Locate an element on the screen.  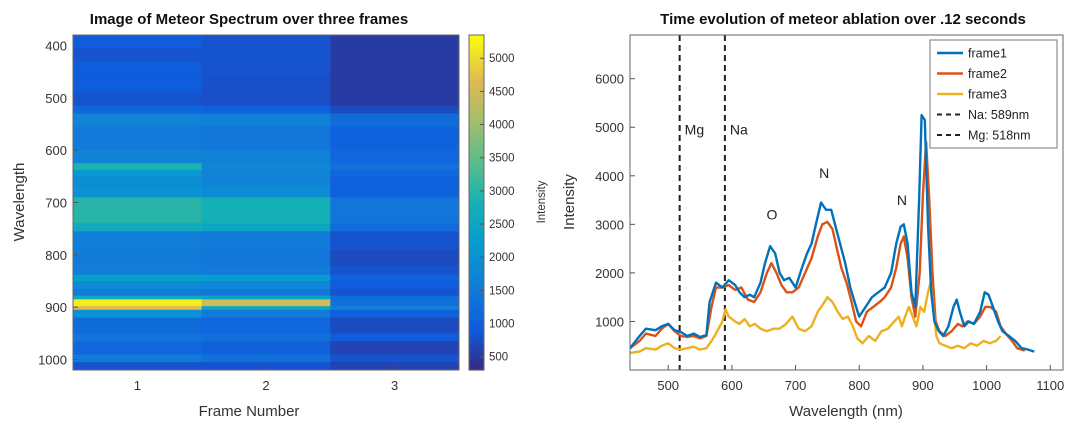
y-tick-label: 3000 is located at coordinates (609, 224).